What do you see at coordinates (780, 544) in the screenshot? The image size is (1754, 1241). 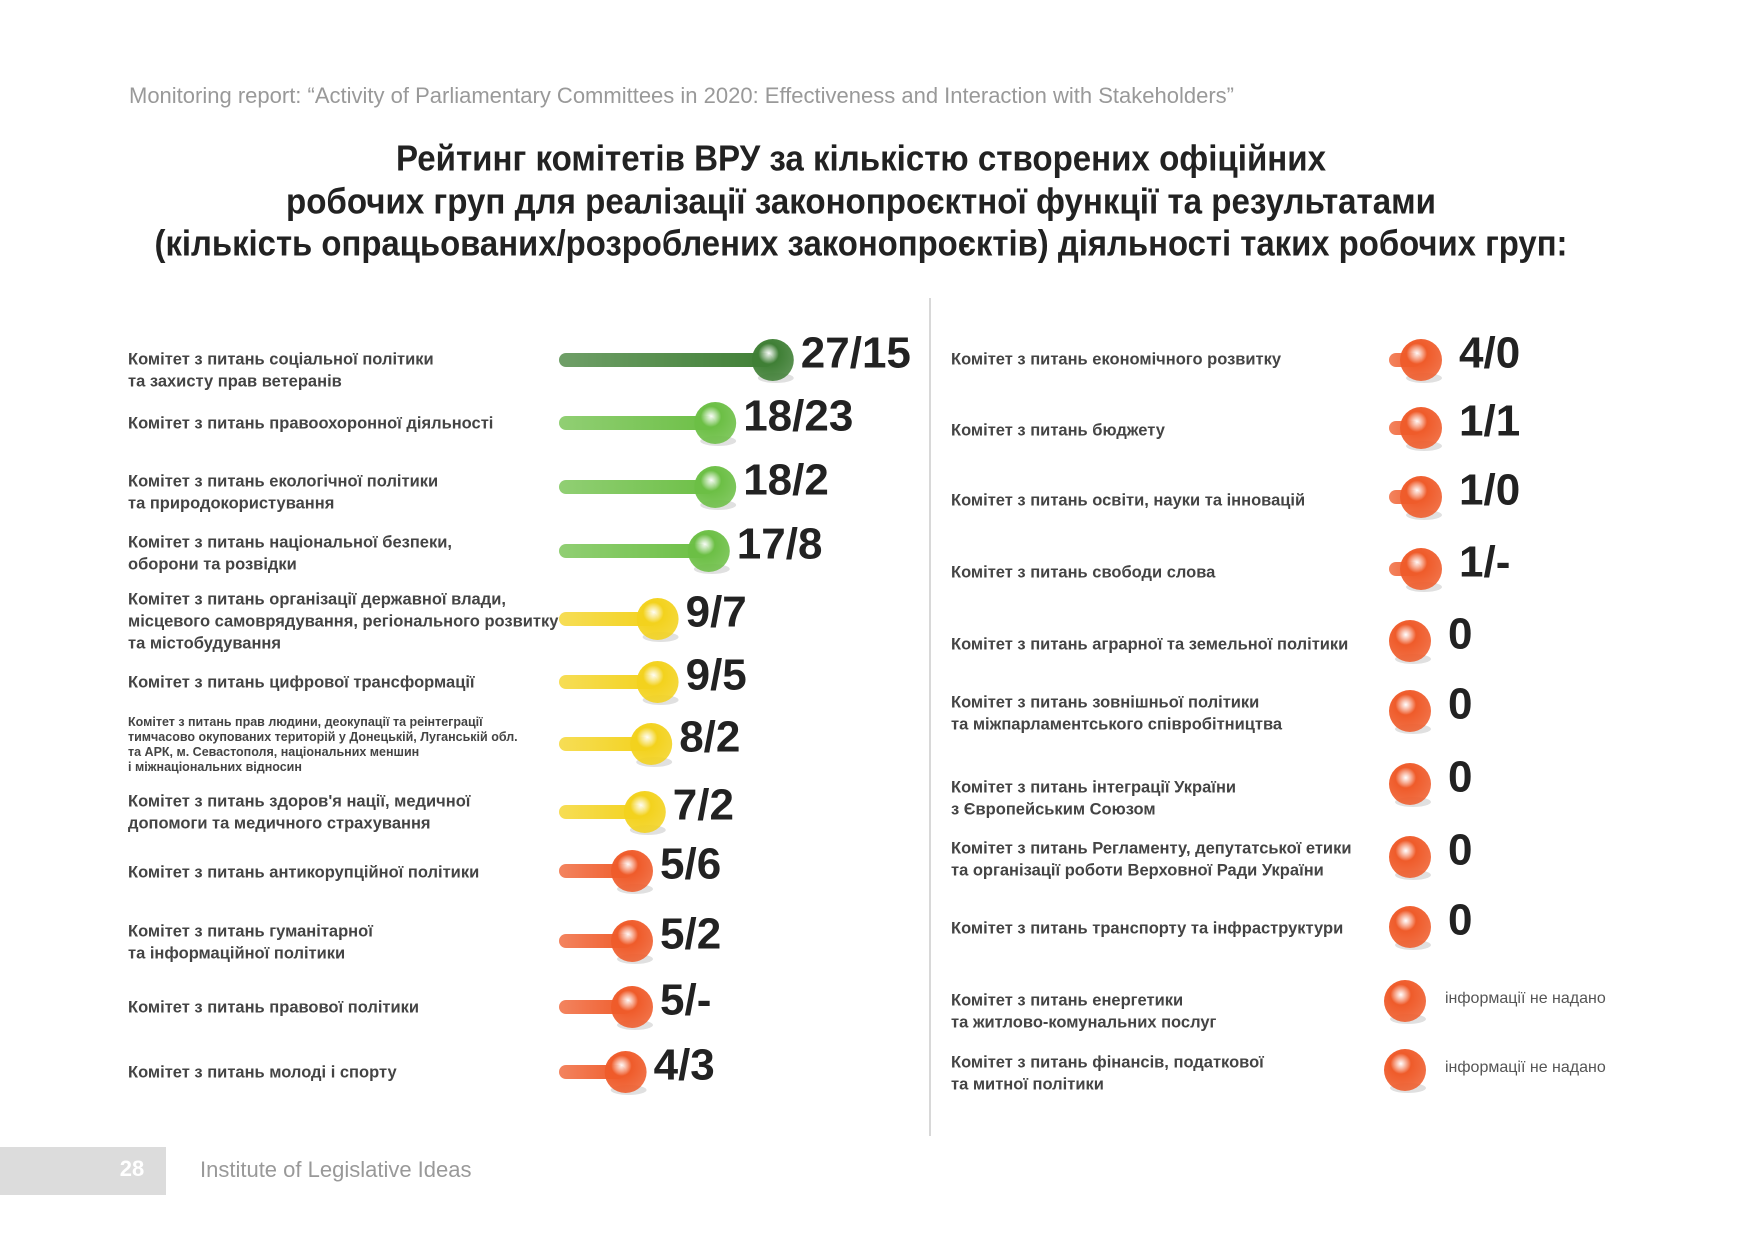 I see `result: 17/8` at bounding box center [780, 544].